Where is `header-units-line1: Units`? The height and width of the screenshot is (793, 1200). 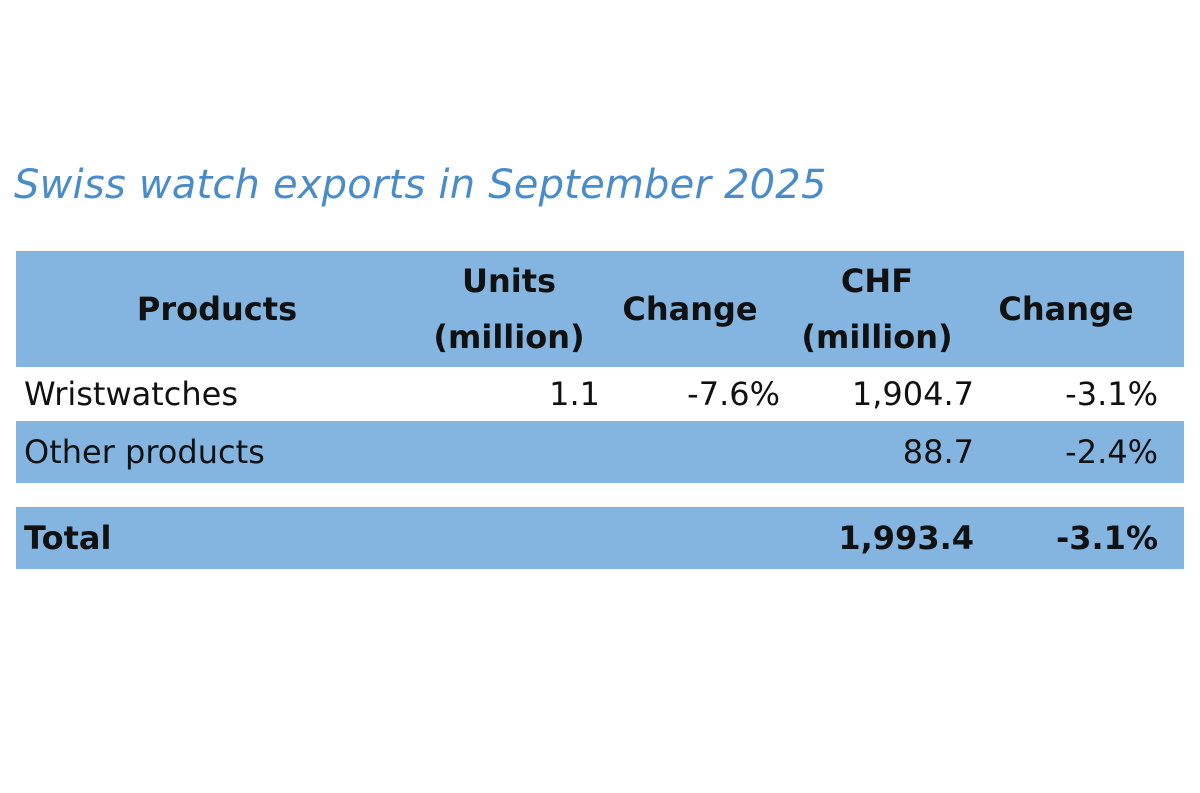 header-units-line1: Units is located at coordinates (509, 281).